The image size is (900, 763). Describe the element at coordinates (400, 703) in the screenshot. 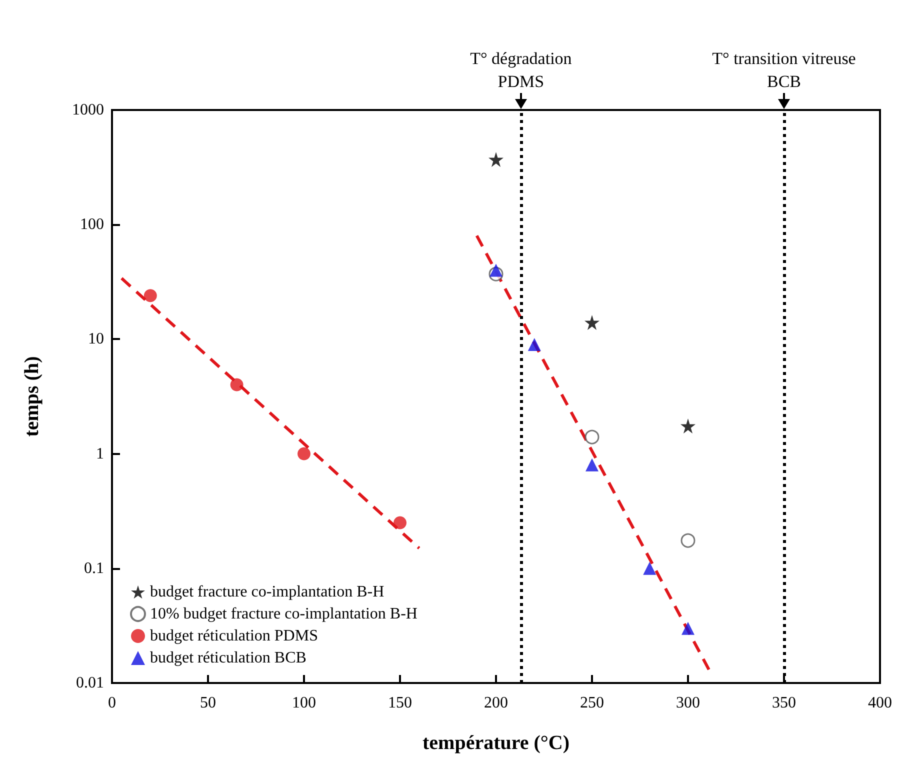

I see `x-tick-label: 150` at that location.